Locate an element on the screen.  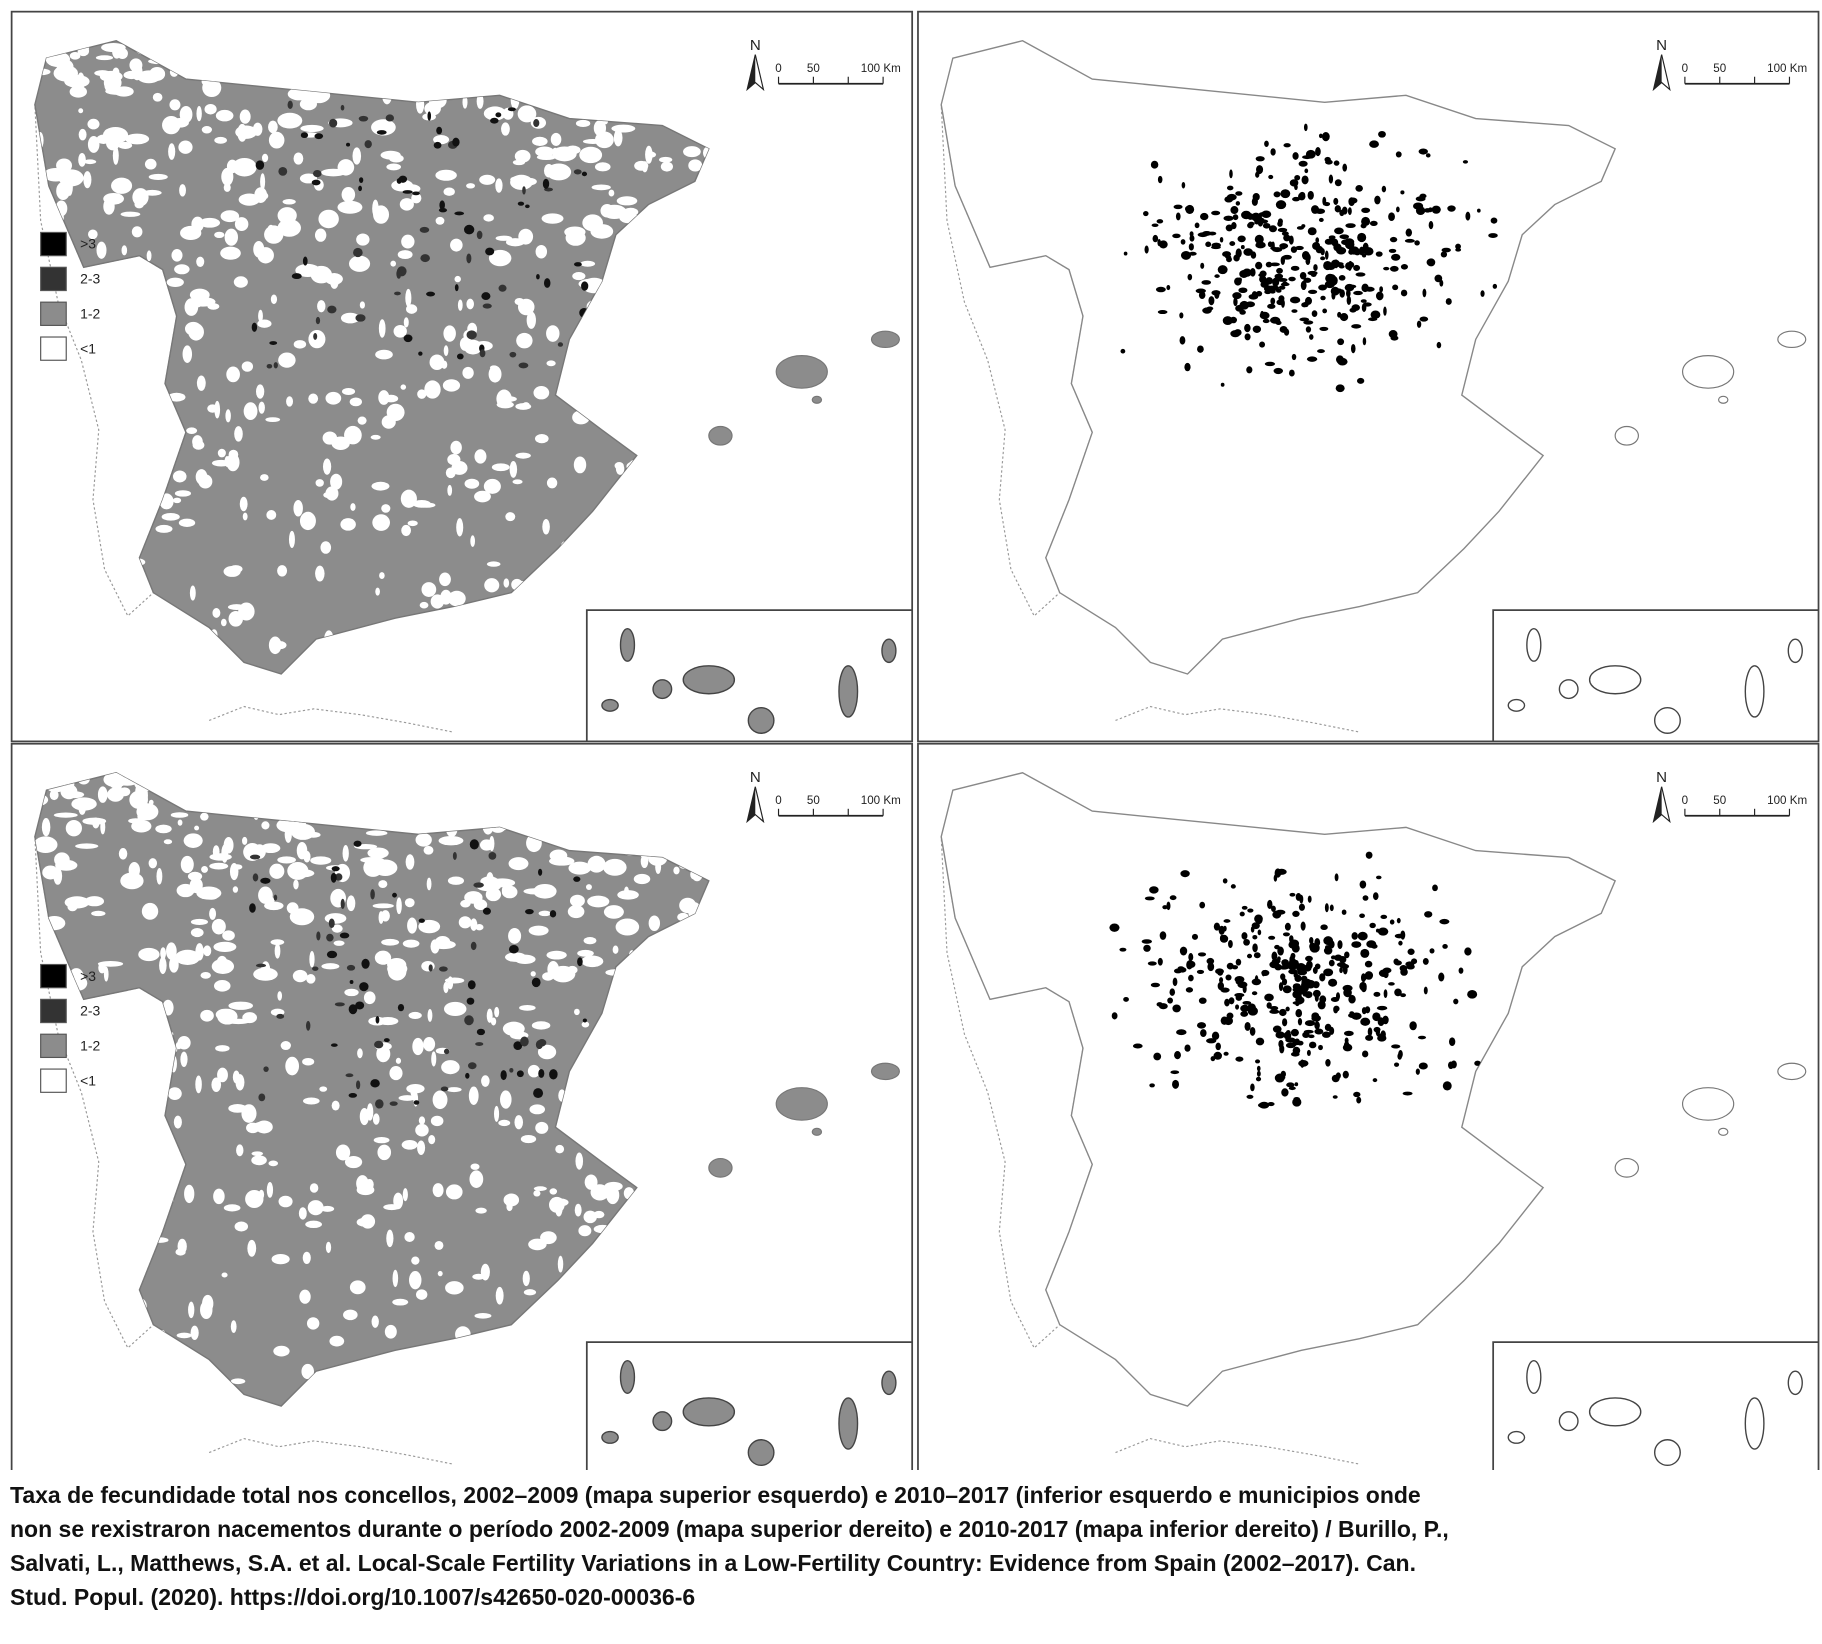
legend-swatch is located at coordinates (53, 976).